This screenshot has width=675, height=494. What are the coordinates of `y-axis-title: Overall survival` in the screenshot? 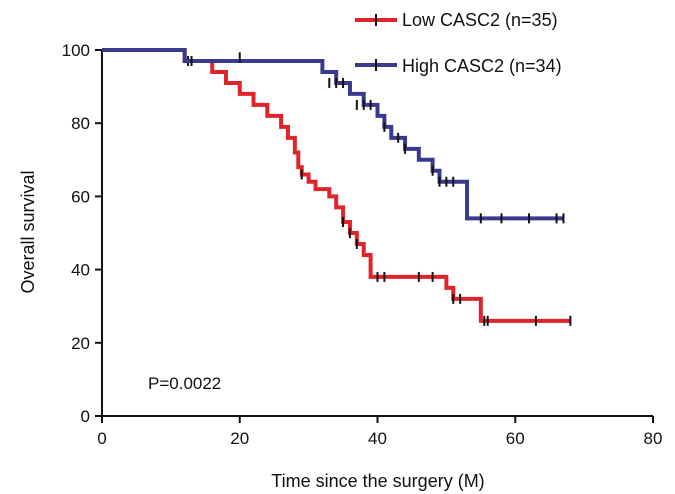 It's located at (28, 231).